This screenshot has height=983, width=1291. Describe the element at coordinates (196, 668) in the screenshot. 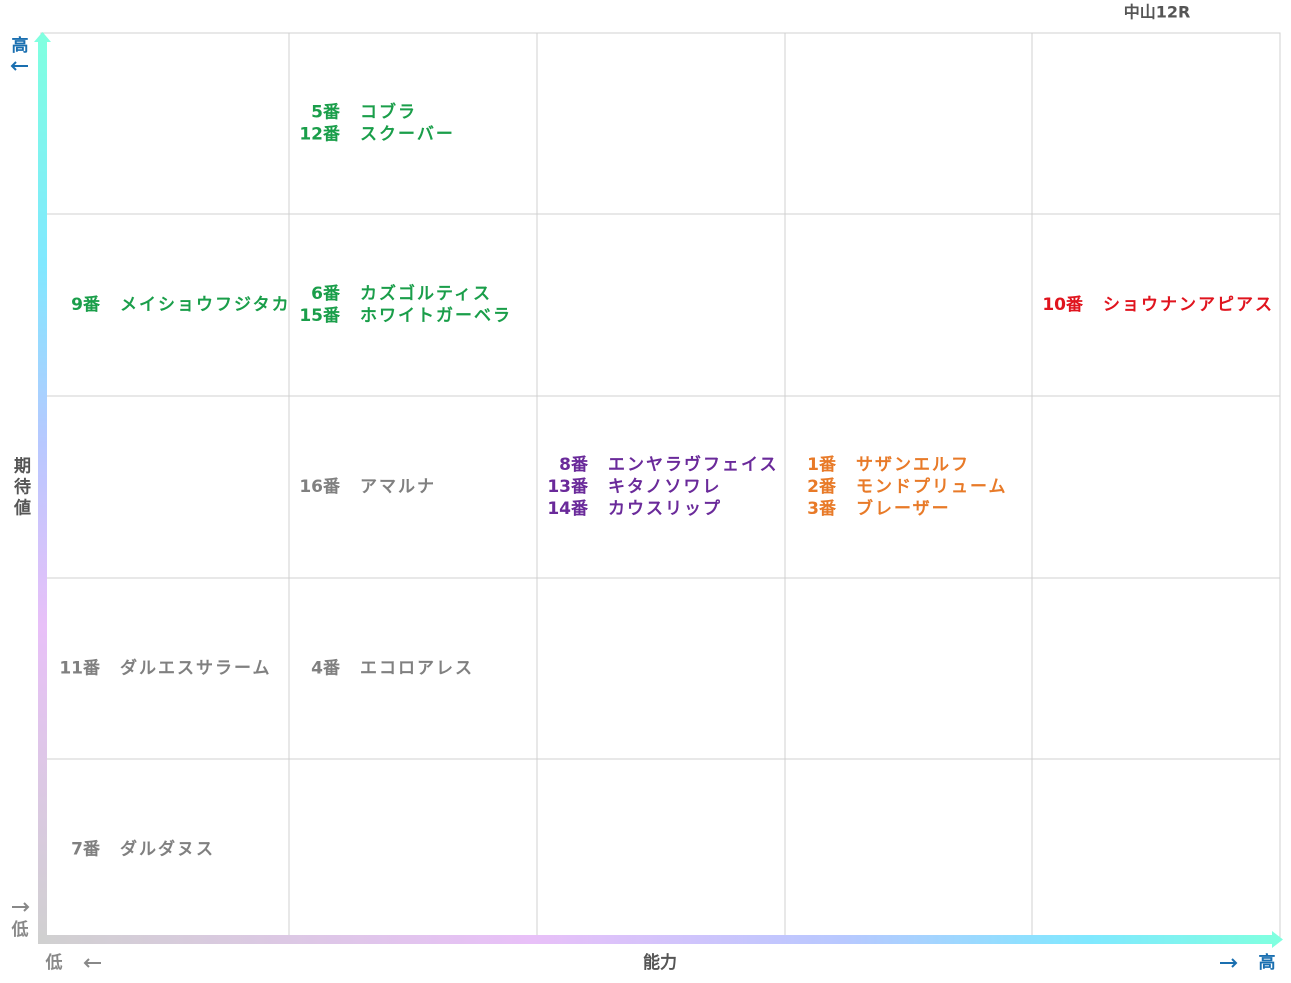

I see `horse-name: ダルエスサラーム` at that location.